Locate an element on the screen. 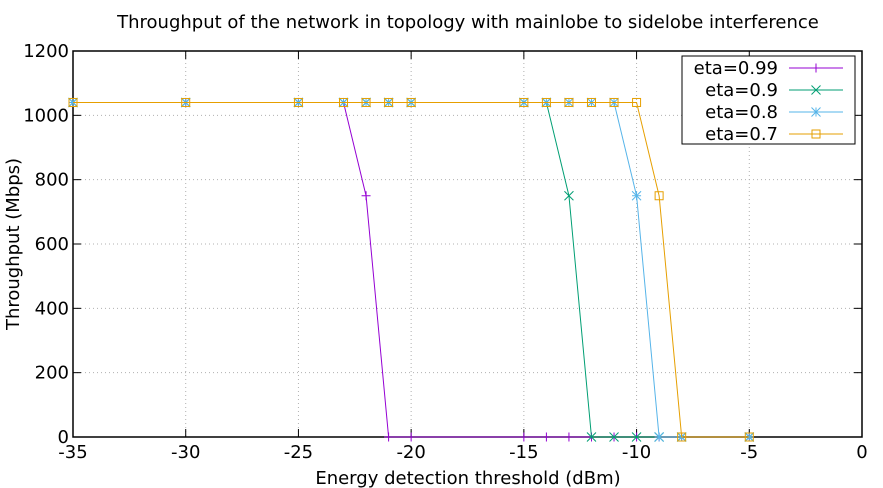  legend-label: eta=0.9 is located at coordinates (741, 90).